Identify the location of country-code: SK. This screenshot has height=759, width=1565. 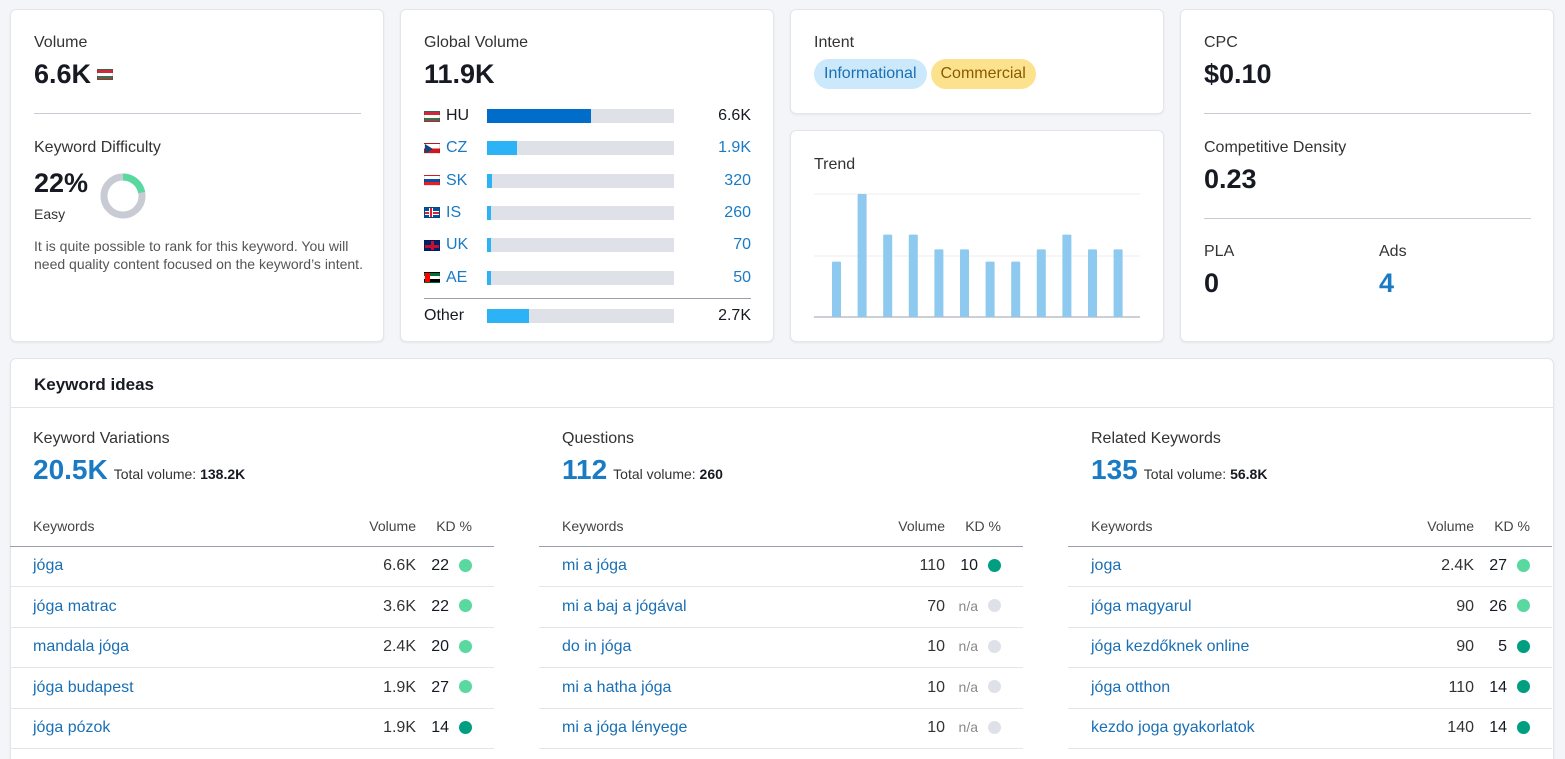
(457, 180).